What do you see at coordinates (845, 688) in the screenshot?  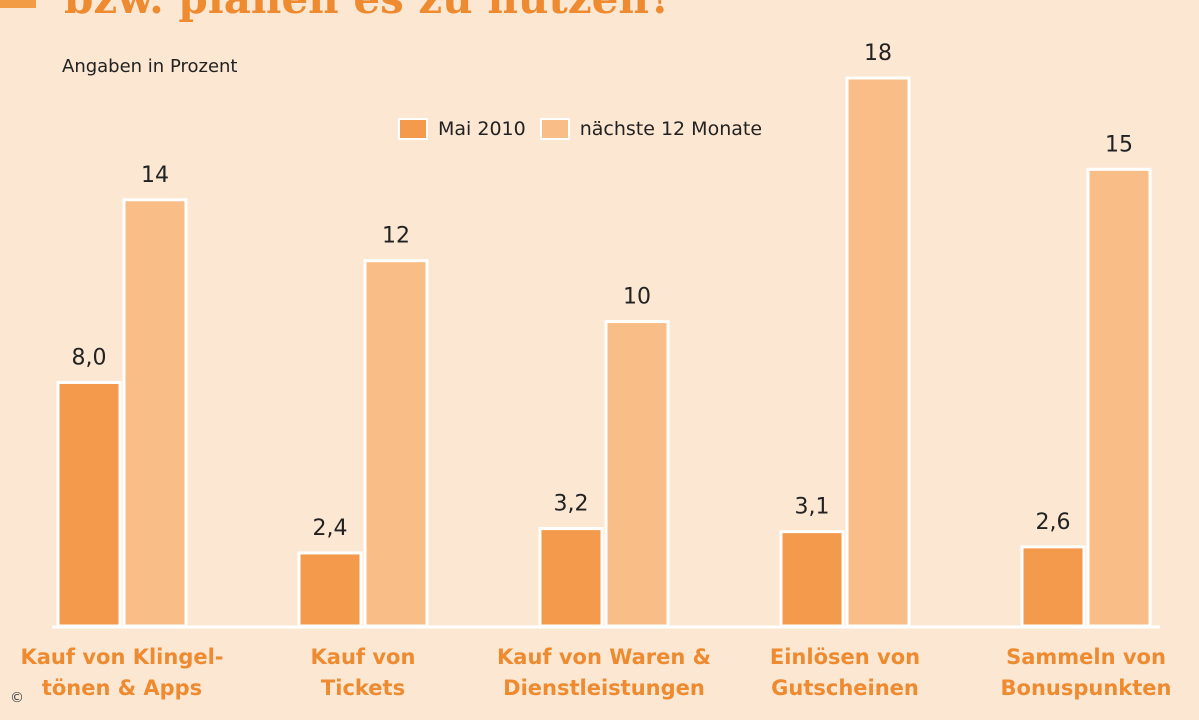 I see `category-label-4-line-2: Gutscheinen` at bounding box center [845, 688].